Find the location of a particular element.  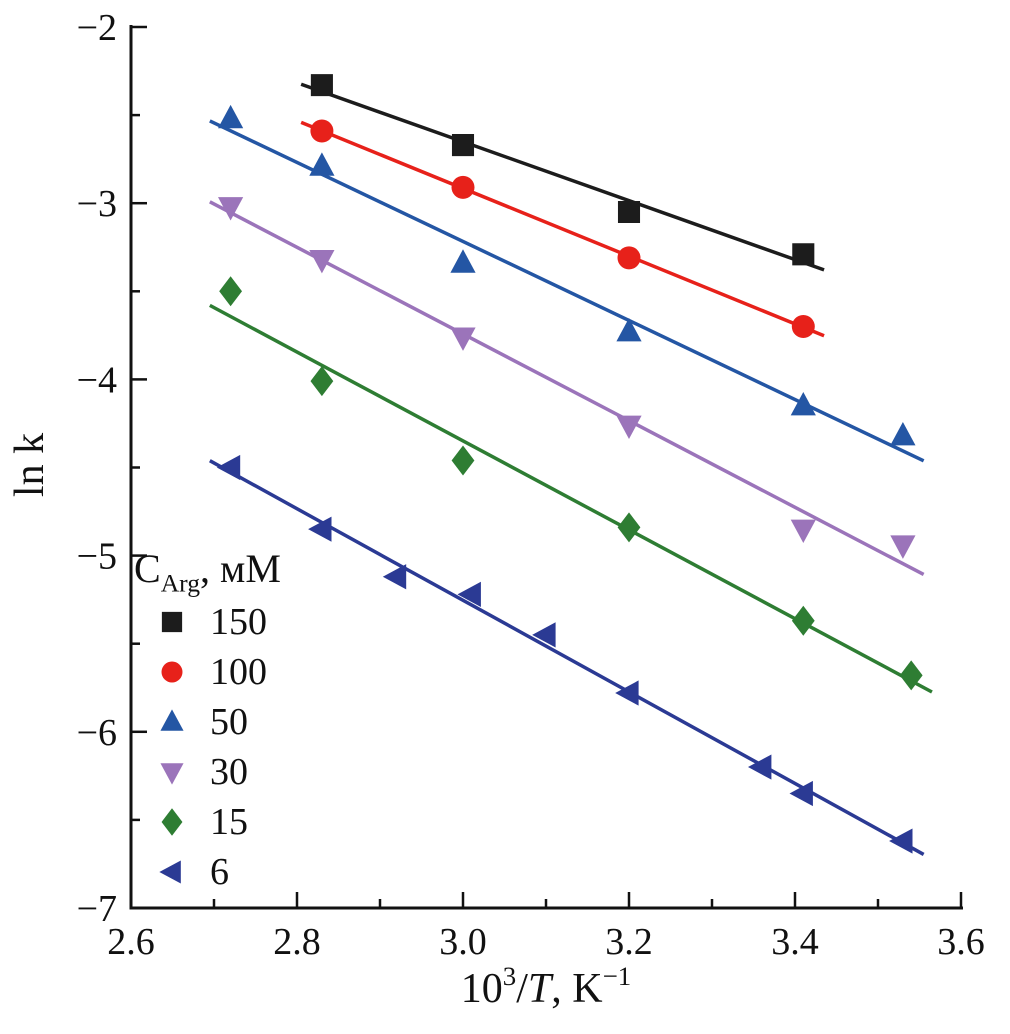

legend-item-100: 100 is located at coordinates (214, 672).